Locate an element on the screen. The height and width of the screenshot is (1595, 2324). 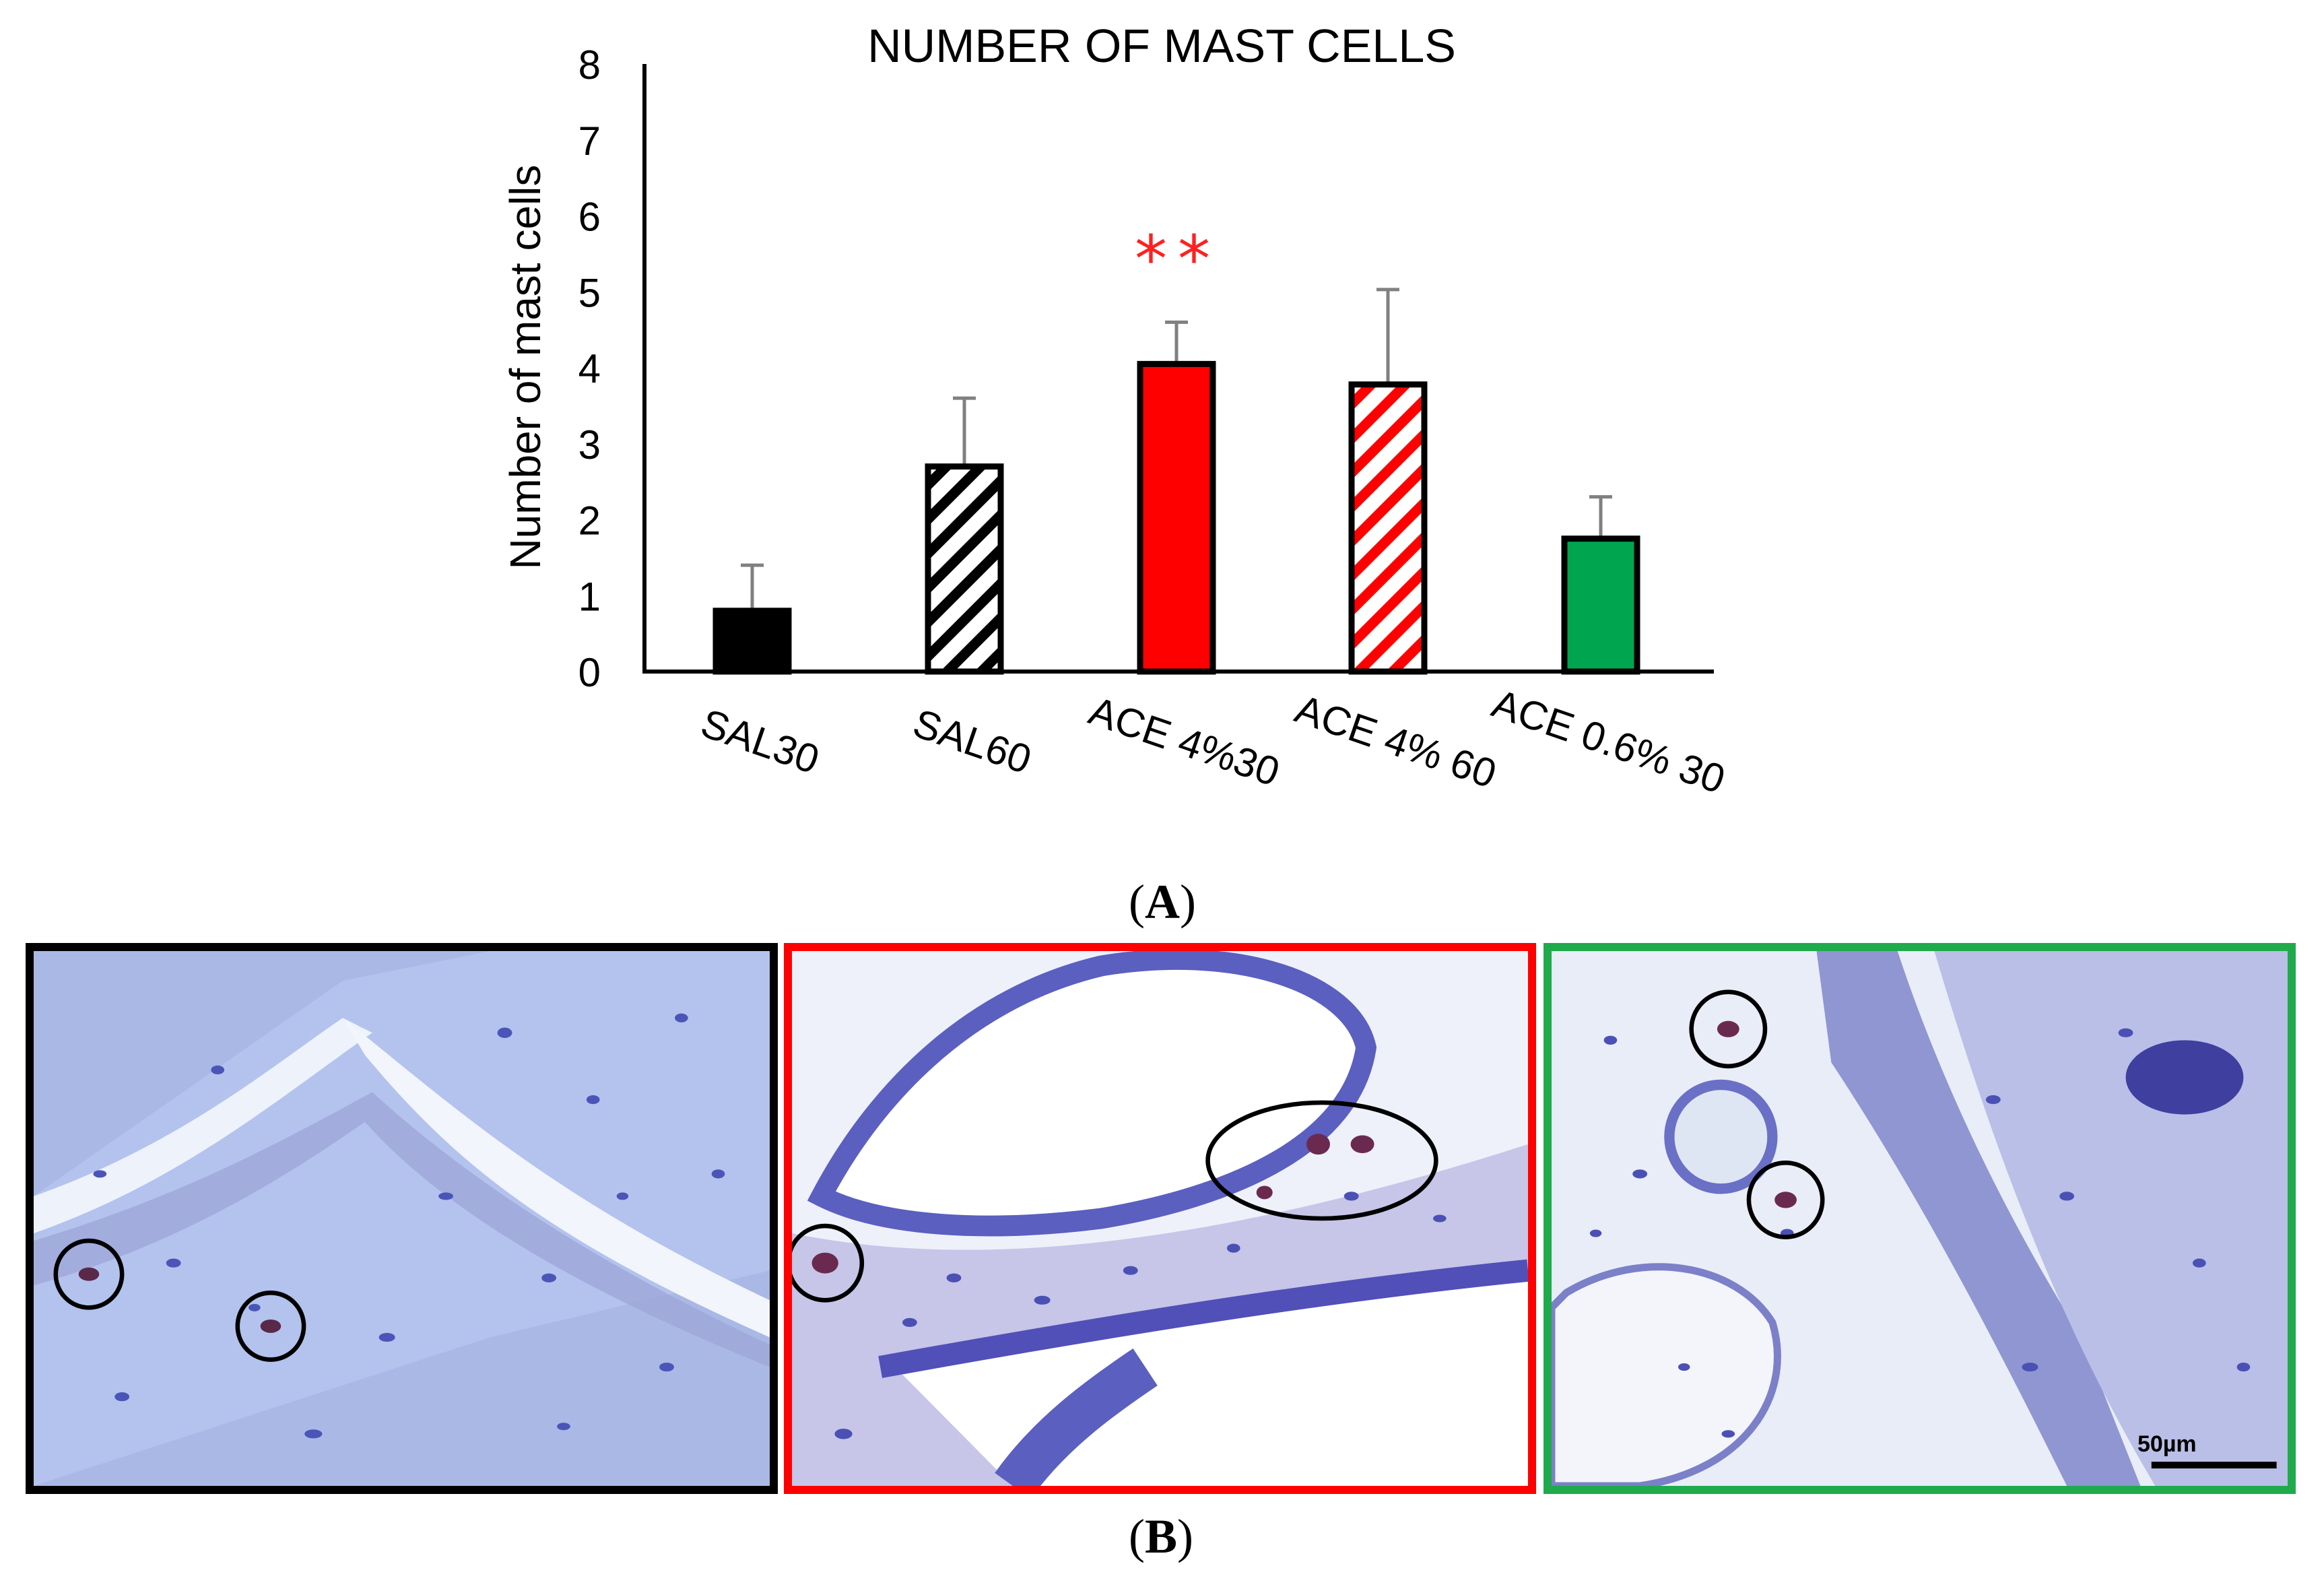
y-tick-label: 2 is located at coordinates (589, 521).